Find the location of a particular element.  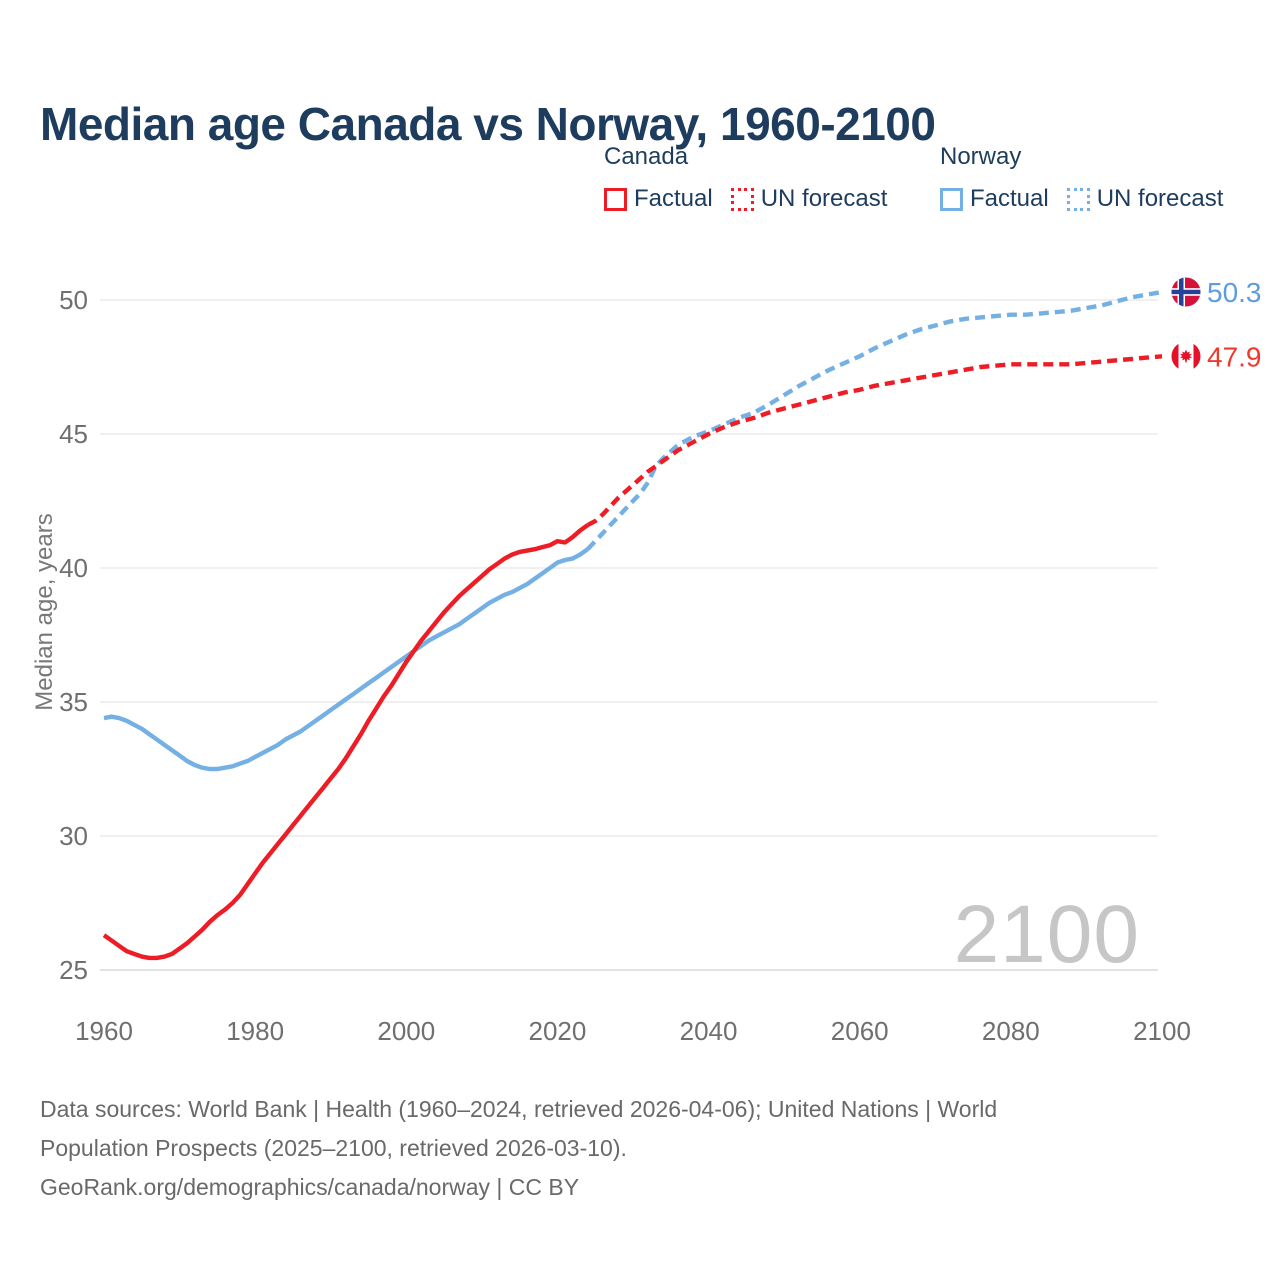

year-watermark: 2100 is located at coordinates (1046, 934).